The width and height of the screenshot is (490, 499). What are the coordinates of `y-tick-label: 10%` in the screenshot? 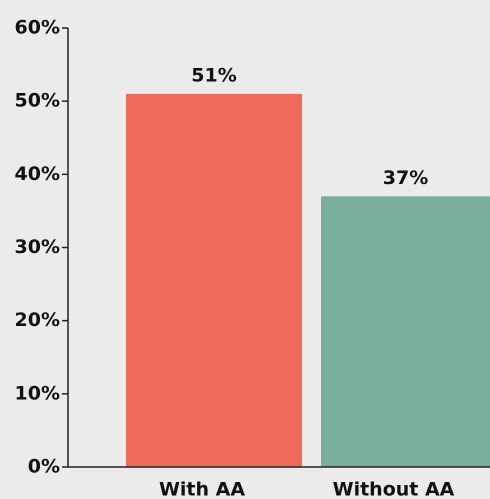 It's located at (37, 393).